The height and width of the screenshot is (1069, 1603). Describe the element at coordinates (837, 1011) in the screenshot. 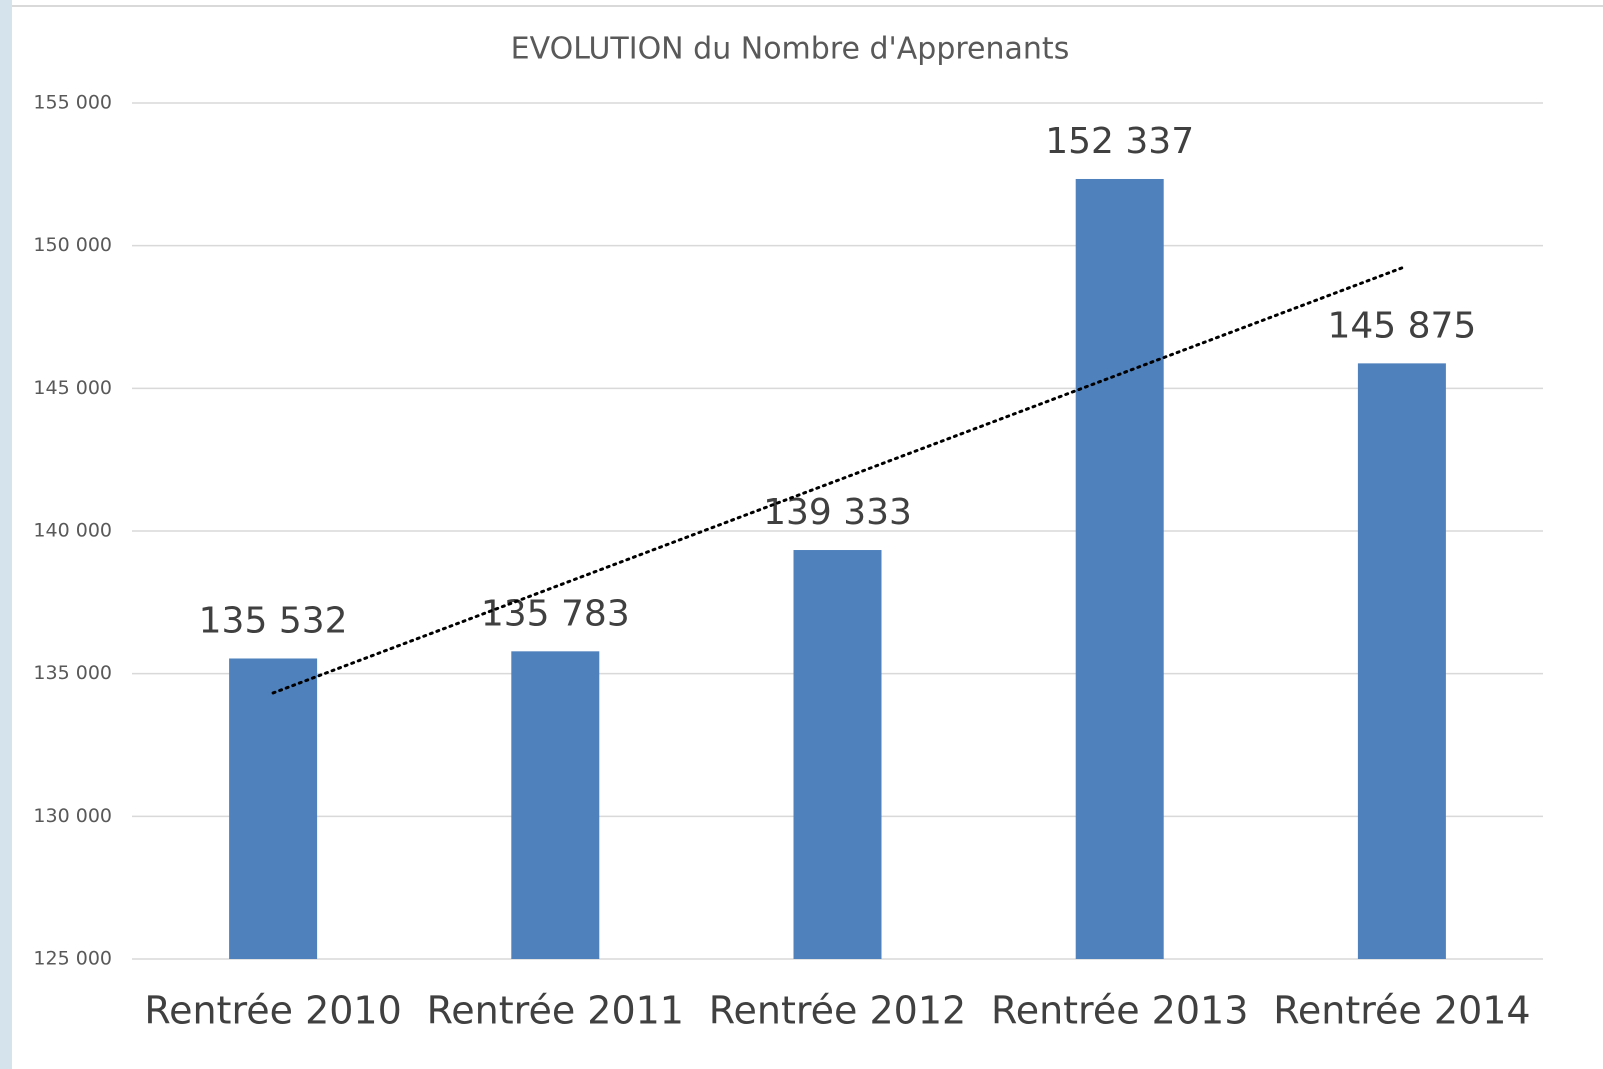

I see `x-tick-label: Rentrée 2012` at that location.